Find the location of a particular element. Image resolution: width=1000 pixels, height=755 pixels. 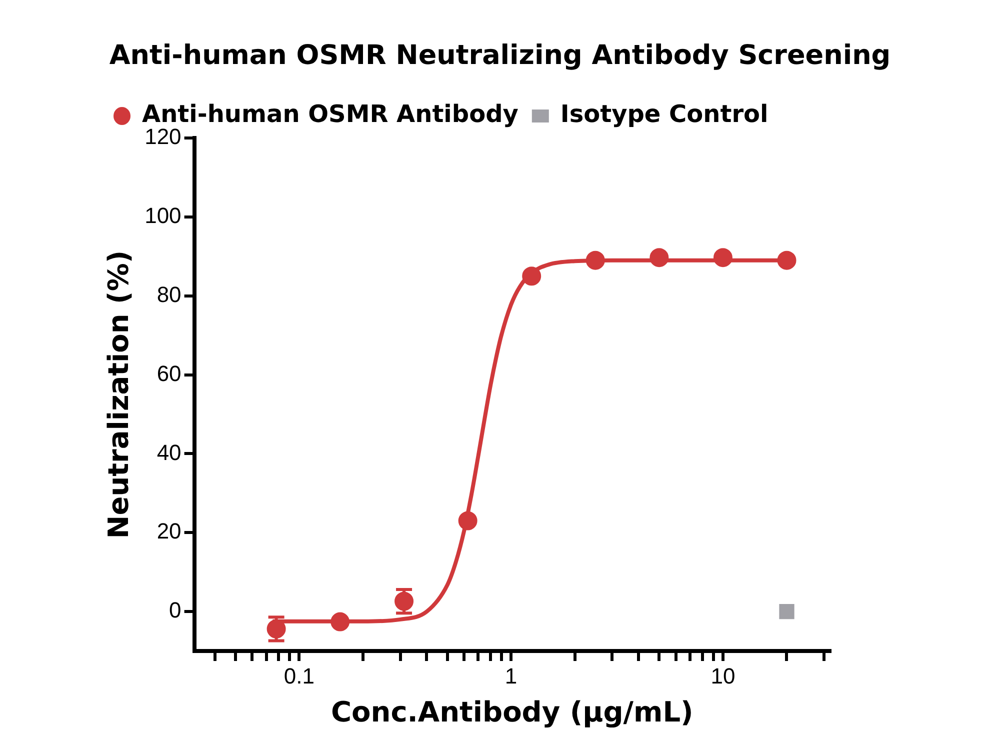

x-tick-label: 10 is located at coordinates (723, 675).